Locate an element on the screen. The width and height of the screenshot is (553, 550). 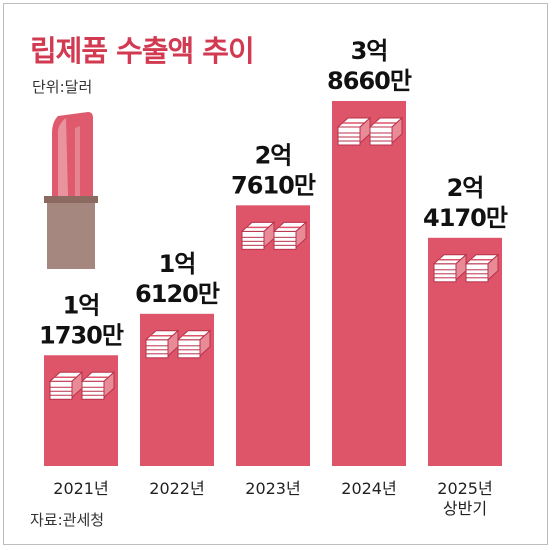
x-tick-label: 상반기 is located at coordinates (465, 508).